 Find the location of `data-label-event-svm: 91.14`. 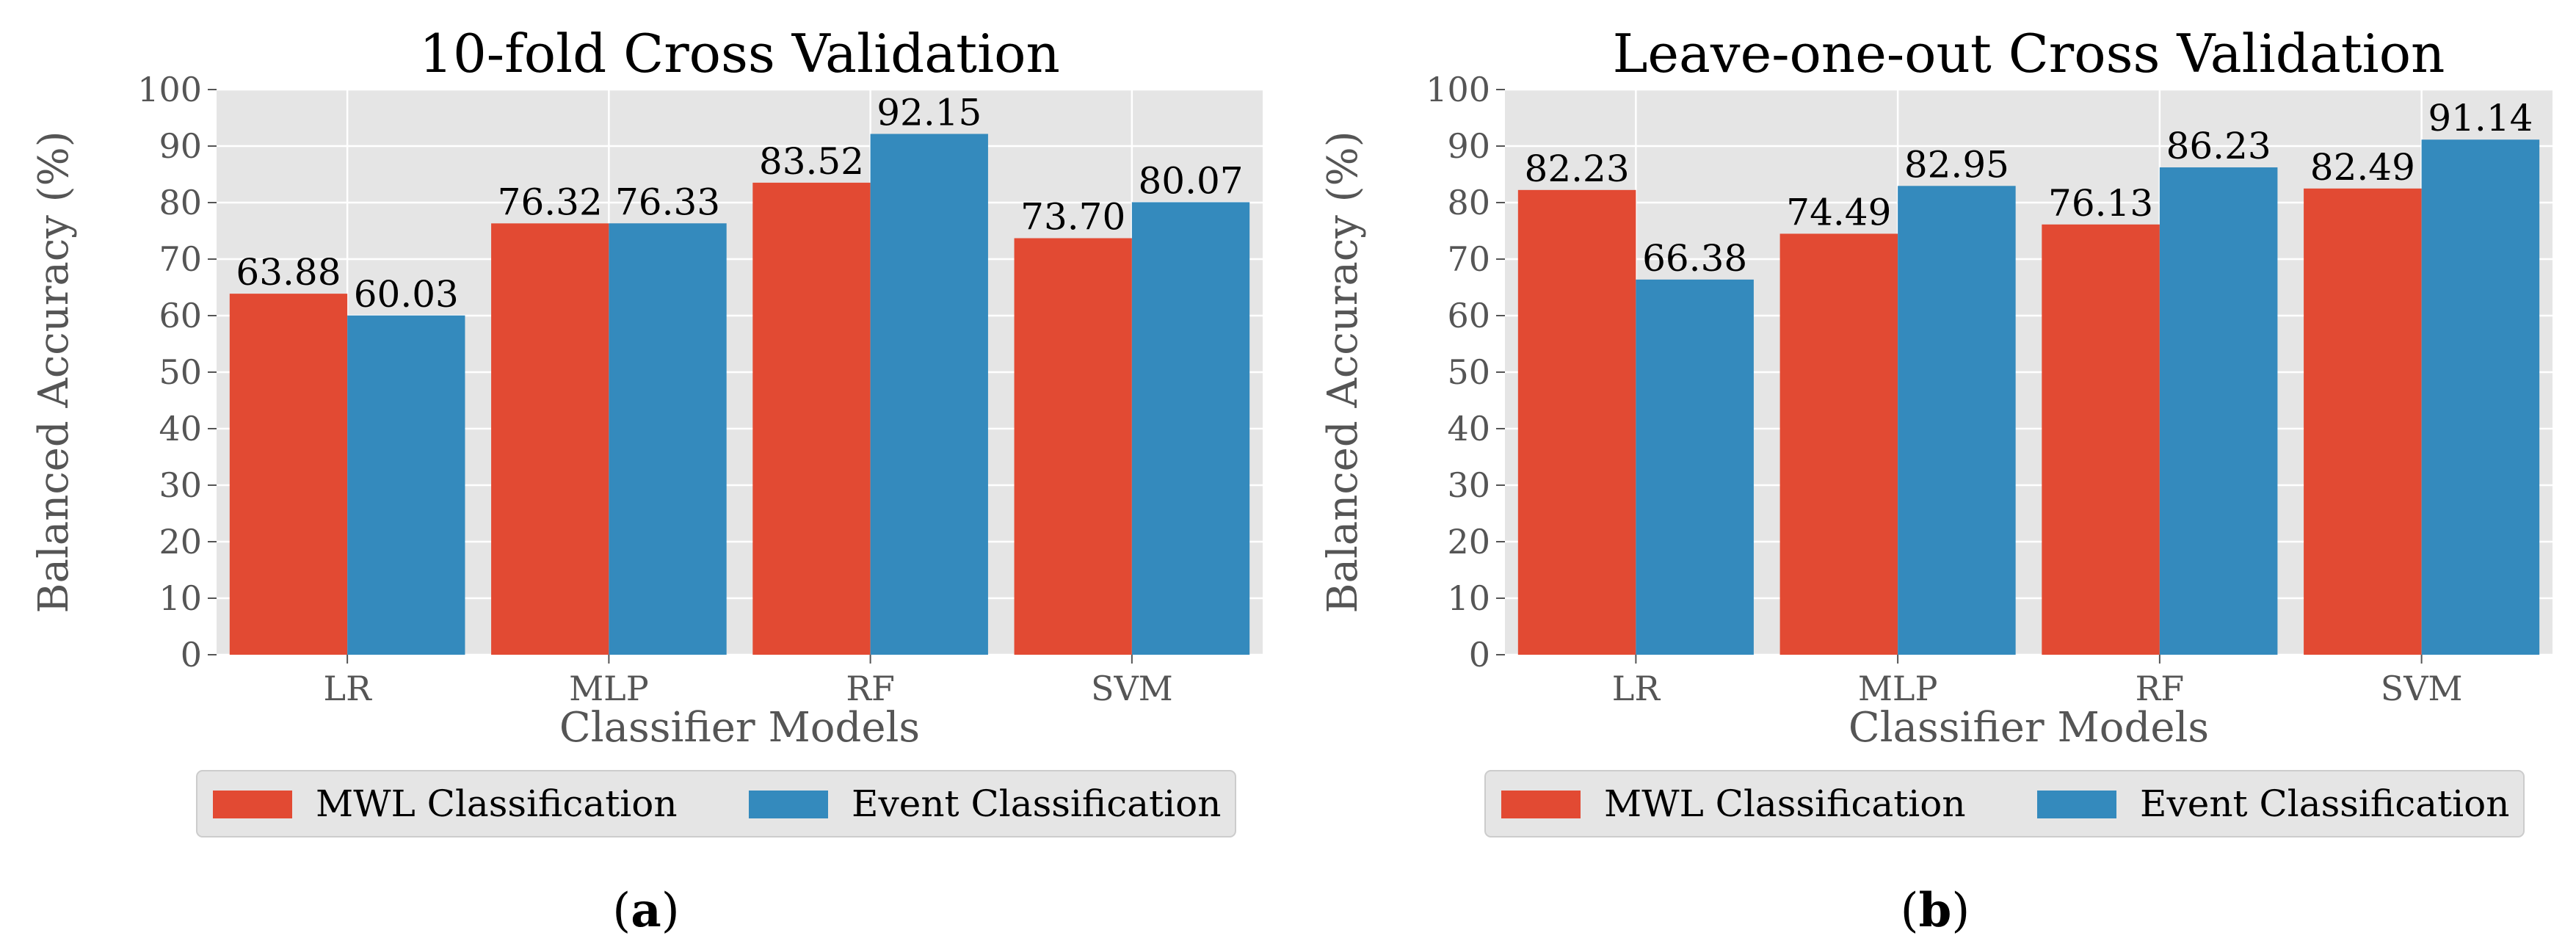

data-label-event-svm: 91.14 is located at coordinates (2481, 118).